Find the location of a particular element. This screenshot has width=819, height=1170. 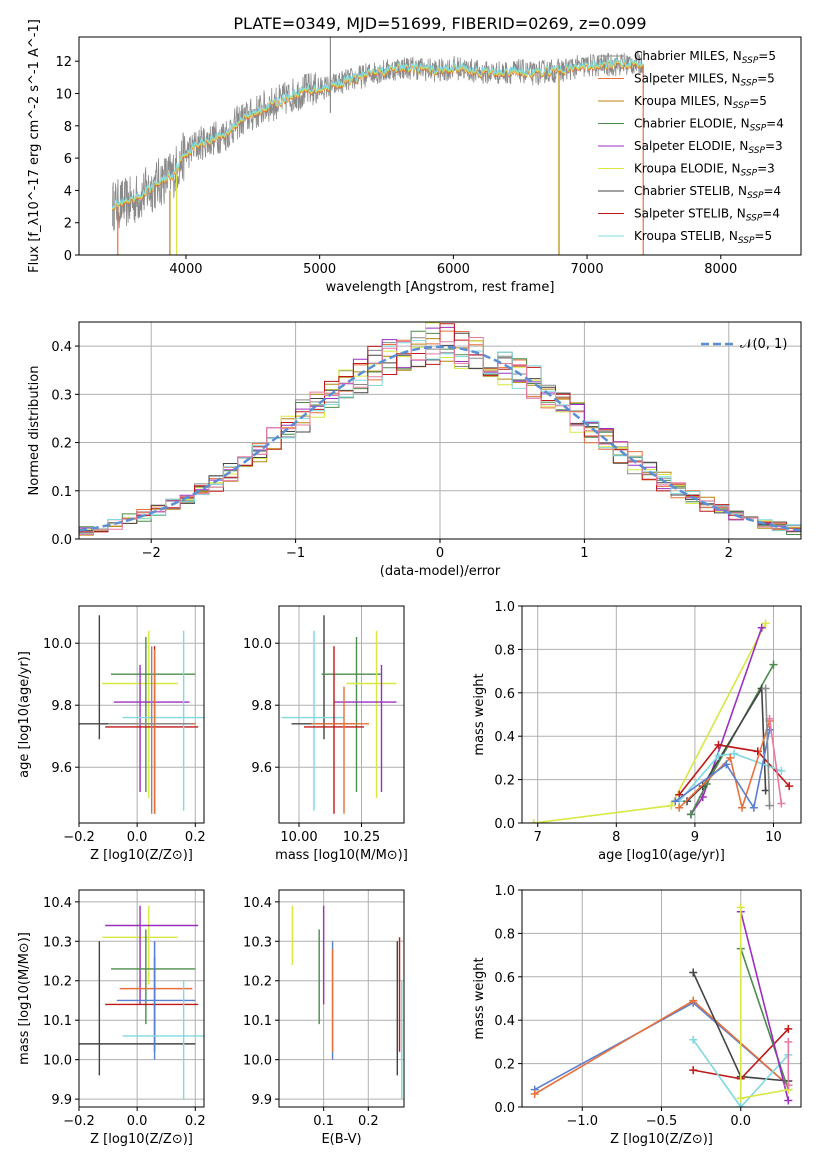

x-tick-label-−0.5: −0.5 is located at coordinates (662, 1121).